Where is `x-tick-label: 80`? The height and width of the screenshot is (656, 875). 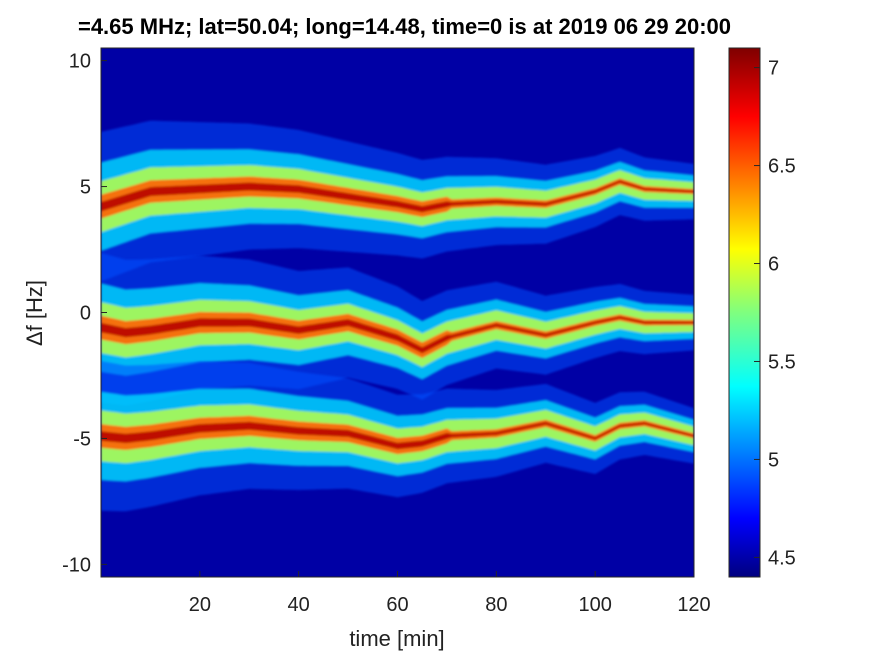 x-tick-label: 80 is located at coordinates (496, 605).